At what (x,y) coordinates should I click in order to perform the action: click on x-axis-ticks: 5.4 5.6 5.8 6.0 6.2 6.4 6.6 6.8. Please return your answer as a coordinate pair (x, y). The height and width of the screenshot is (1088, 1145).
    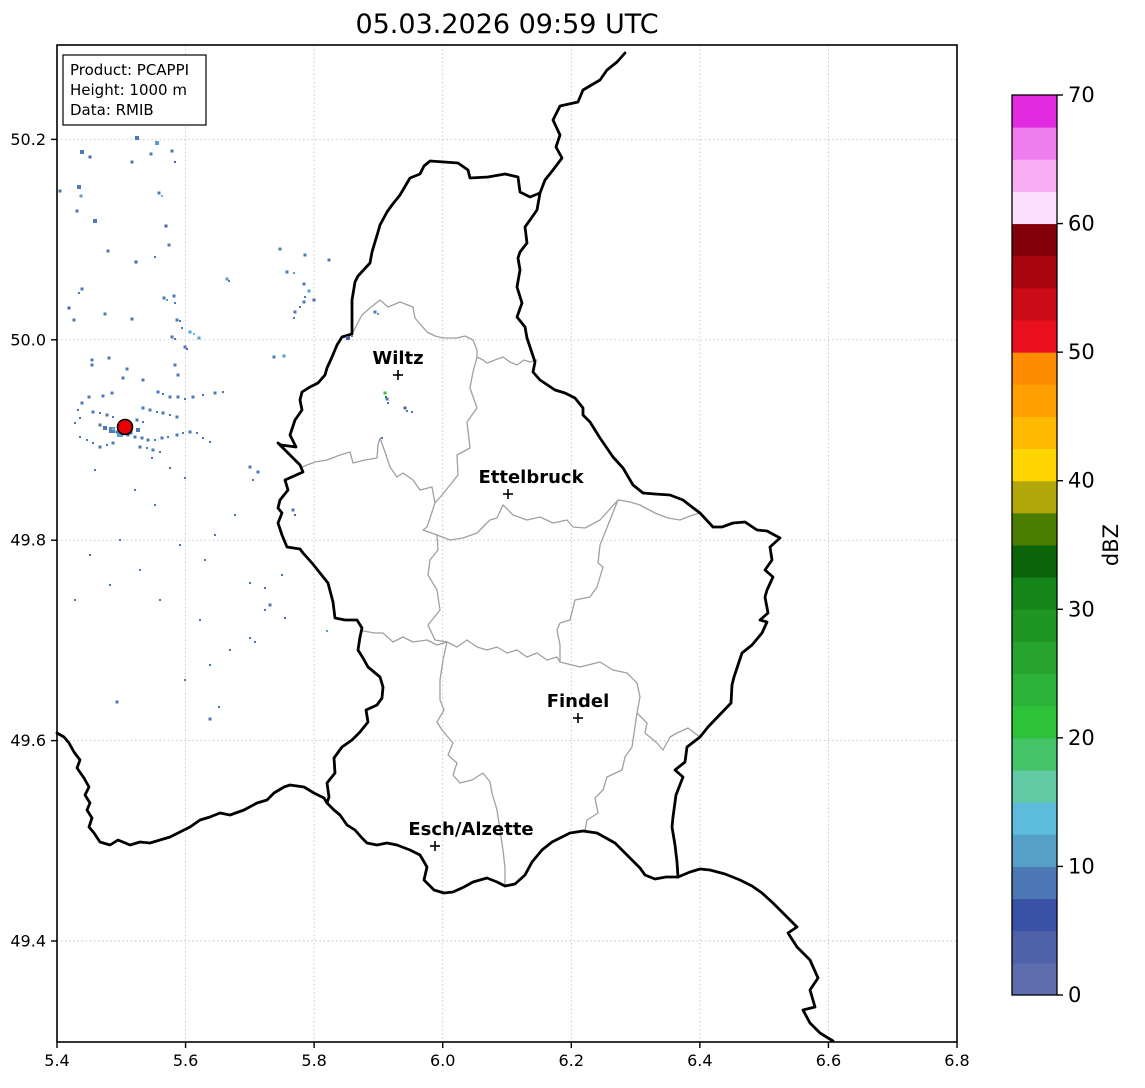
    Looking at the image, I should click on (507, 1056).